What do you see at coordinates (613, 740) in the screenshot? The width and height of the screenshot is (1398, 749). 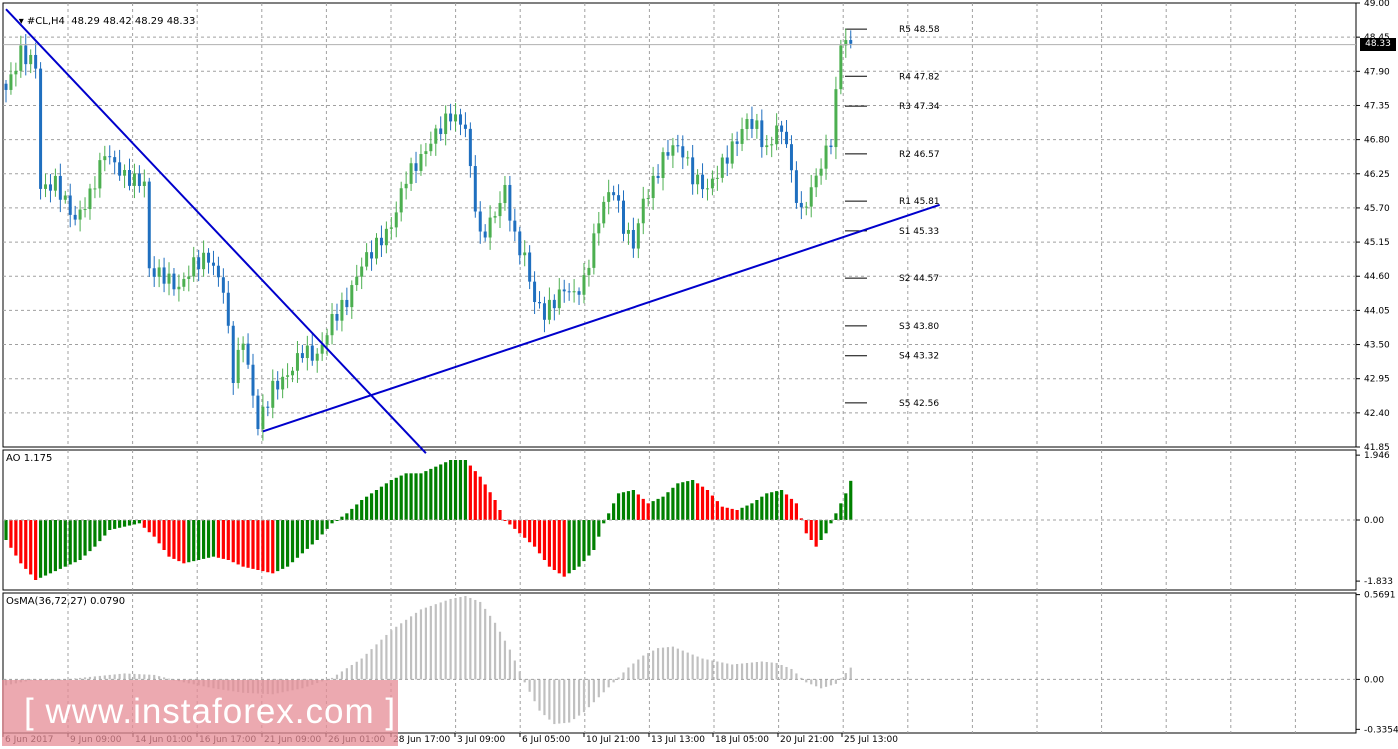 I see `x-tick-label: 10 Jul 21:00` at bounding box center [613, 740].